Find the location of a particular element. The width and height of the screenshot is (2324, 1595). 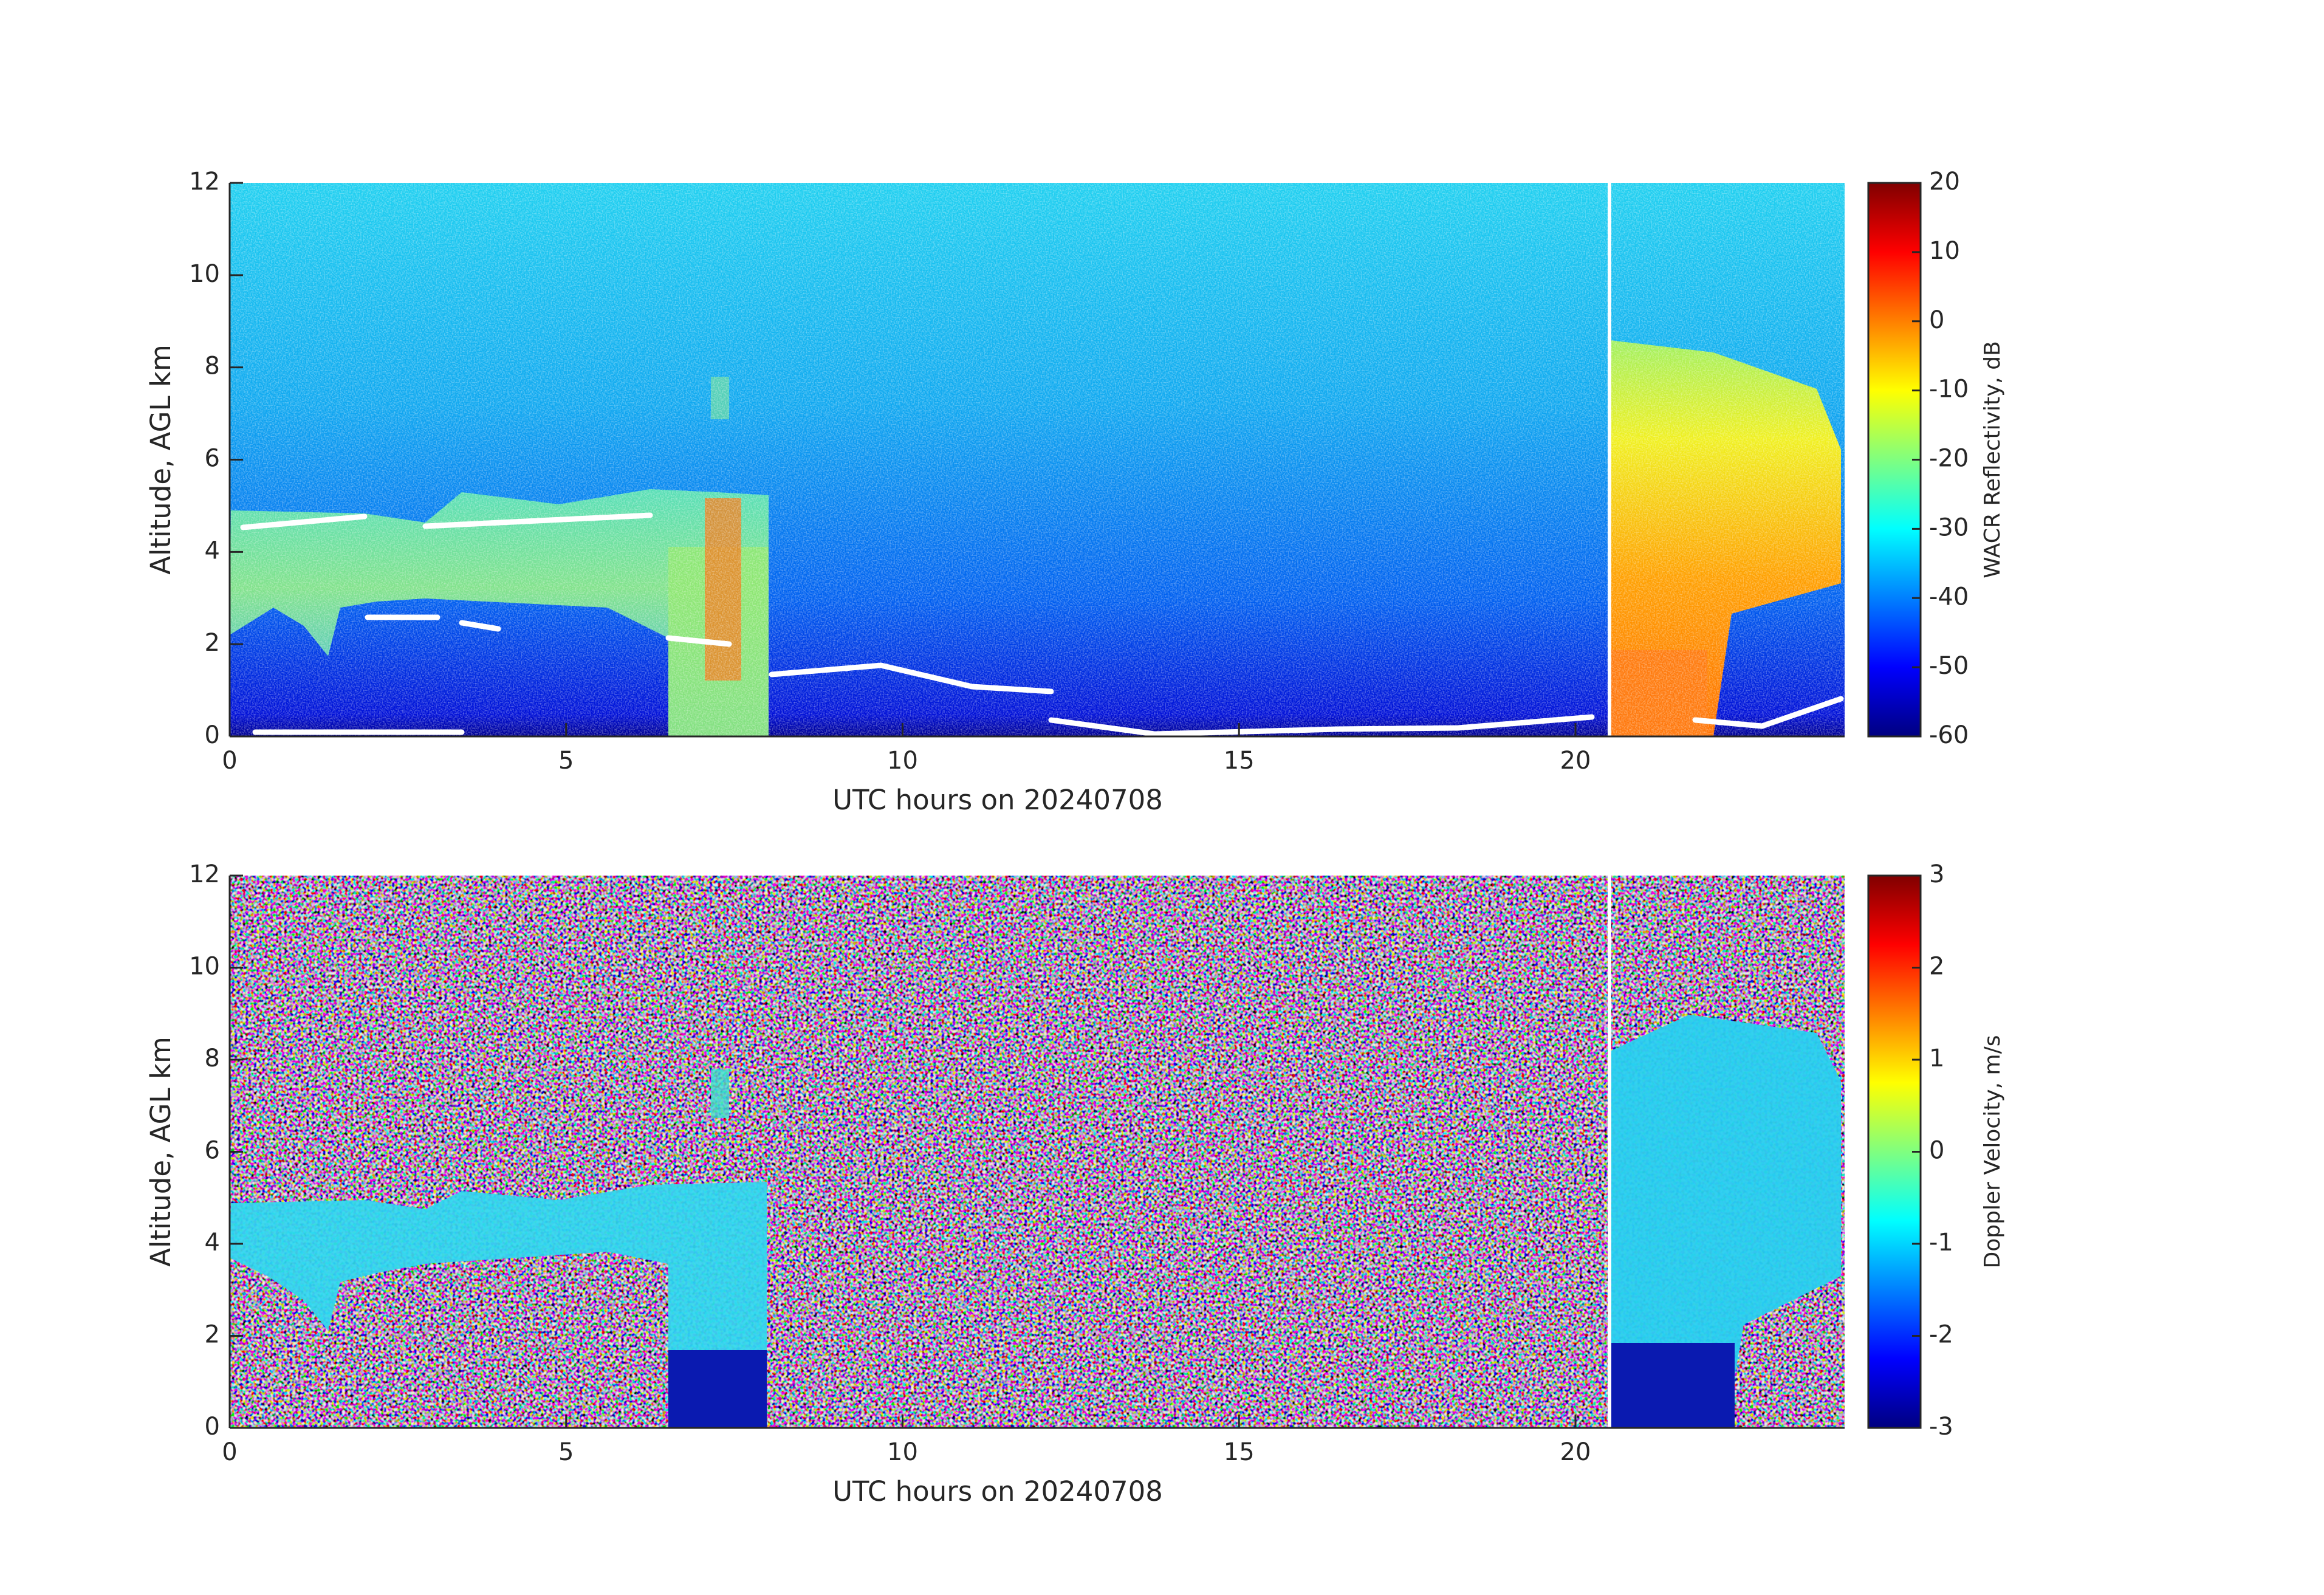

colorbar-tick-label: -30 is located at coordinates (1949, 527).